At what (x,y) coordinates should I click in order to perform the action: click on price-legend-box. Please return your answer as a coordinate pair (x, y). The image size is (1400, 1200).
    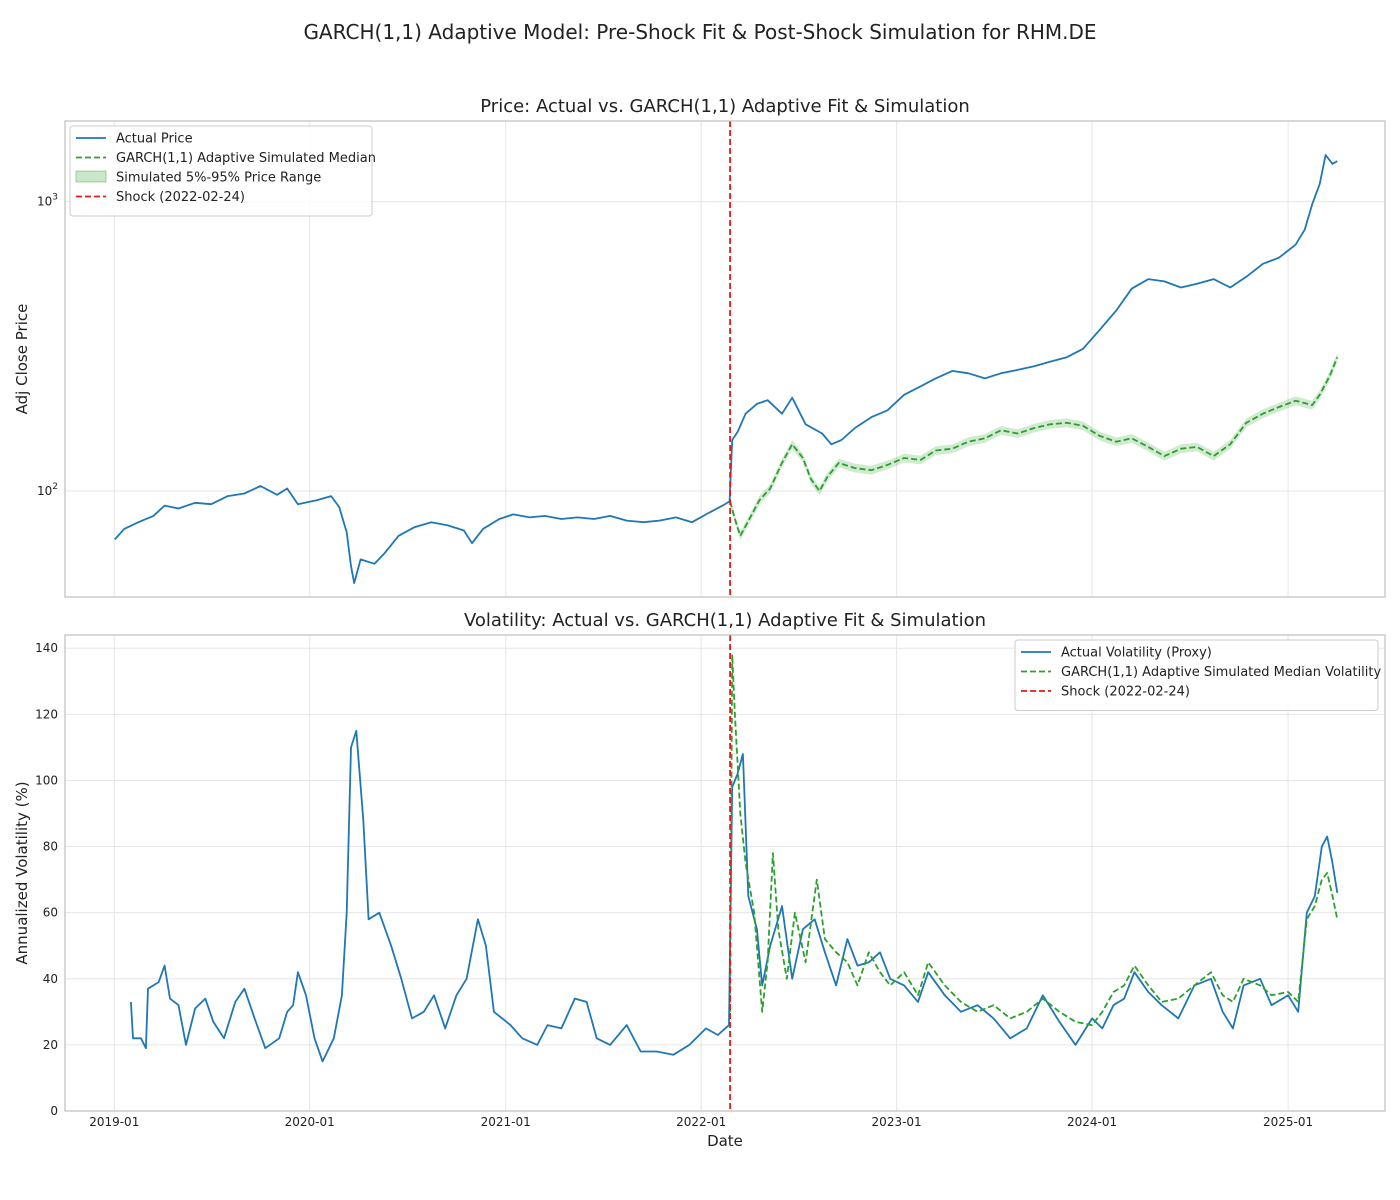
    Looking at the image, I should click on (221, 171).